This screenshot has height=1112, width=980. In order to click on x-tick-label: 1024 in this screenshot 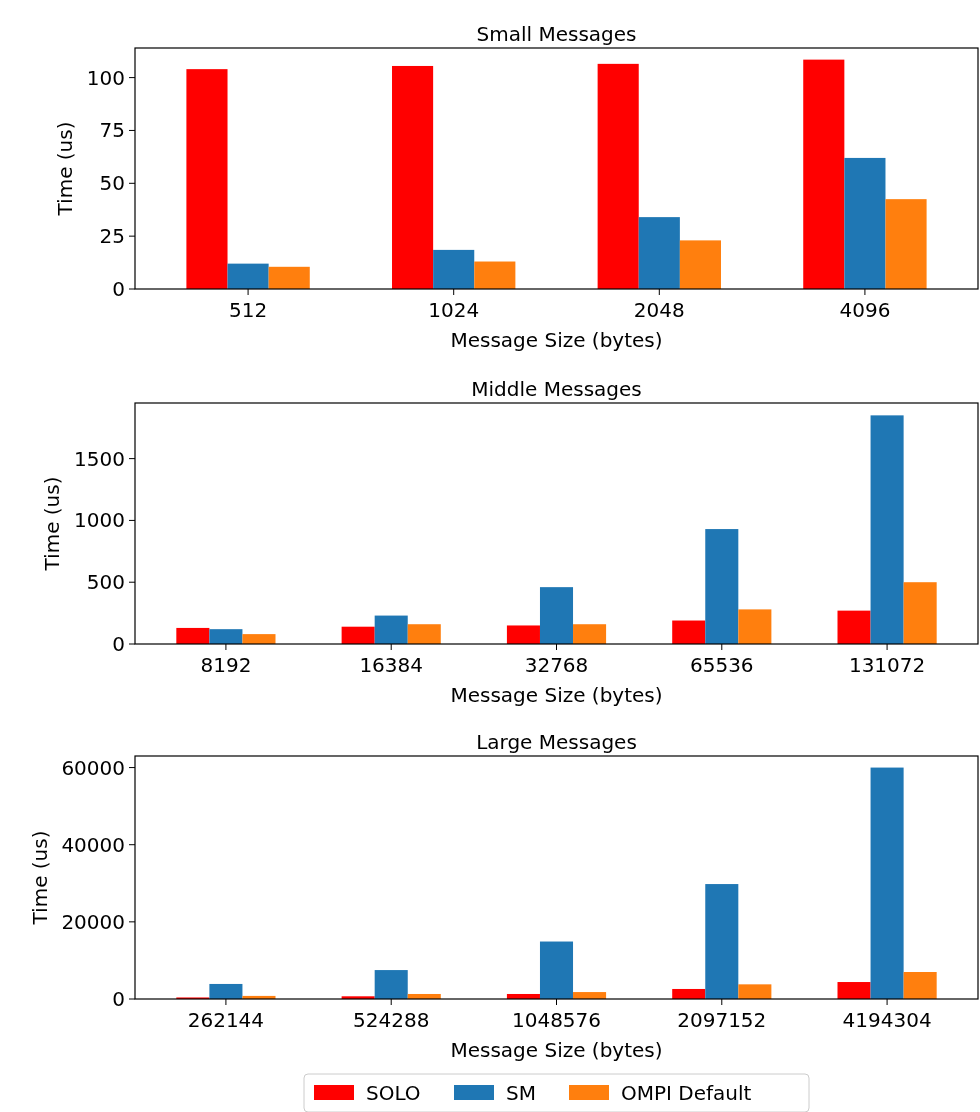, I will do `click(454, 310)`.